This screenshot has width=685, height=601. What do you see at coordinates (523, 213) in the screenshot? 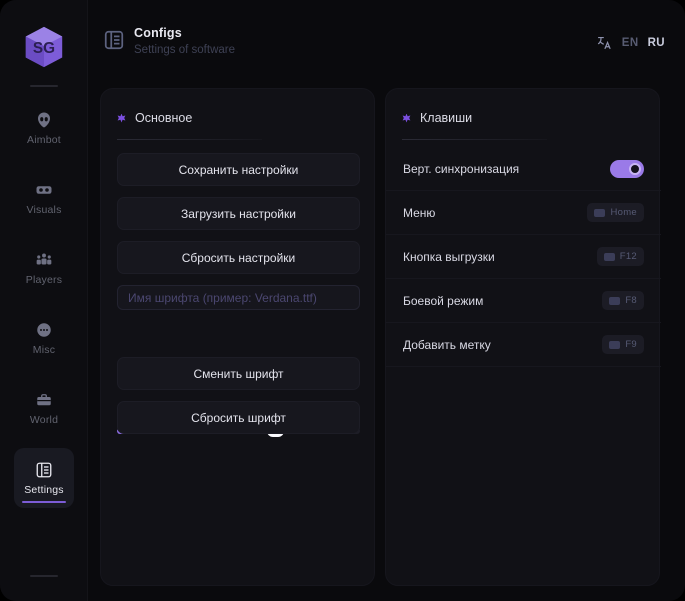
I see `table-row: Меню Home` at bounding box center [523, 213].